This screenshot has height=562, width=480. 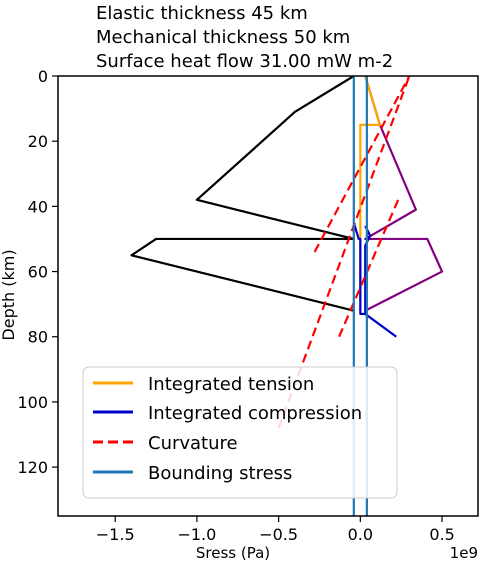 What do you see at coordinates (38, 337) in the screenshot?
I see `y-tick-label: 80` at bounding box center [38, 337].